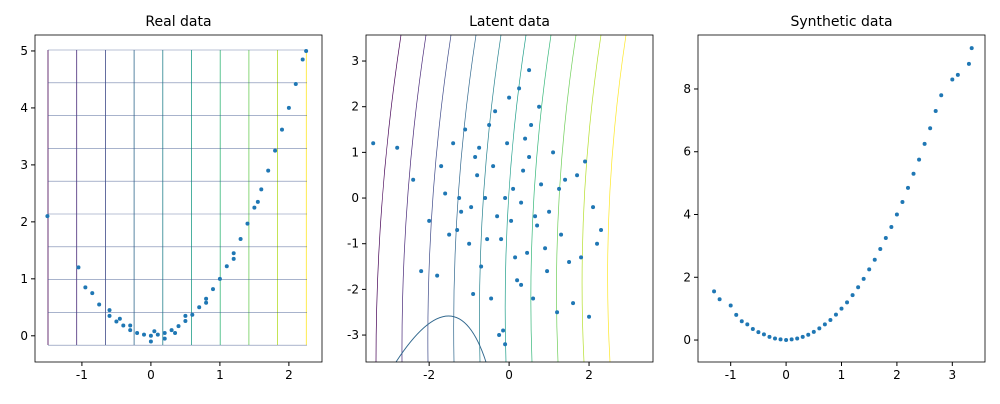 The image size is (1000, 404). What do you see at coordinates (897, 375) in the screenshot?
I see `x-tick-label: 2` at bounding box center [897, 375].